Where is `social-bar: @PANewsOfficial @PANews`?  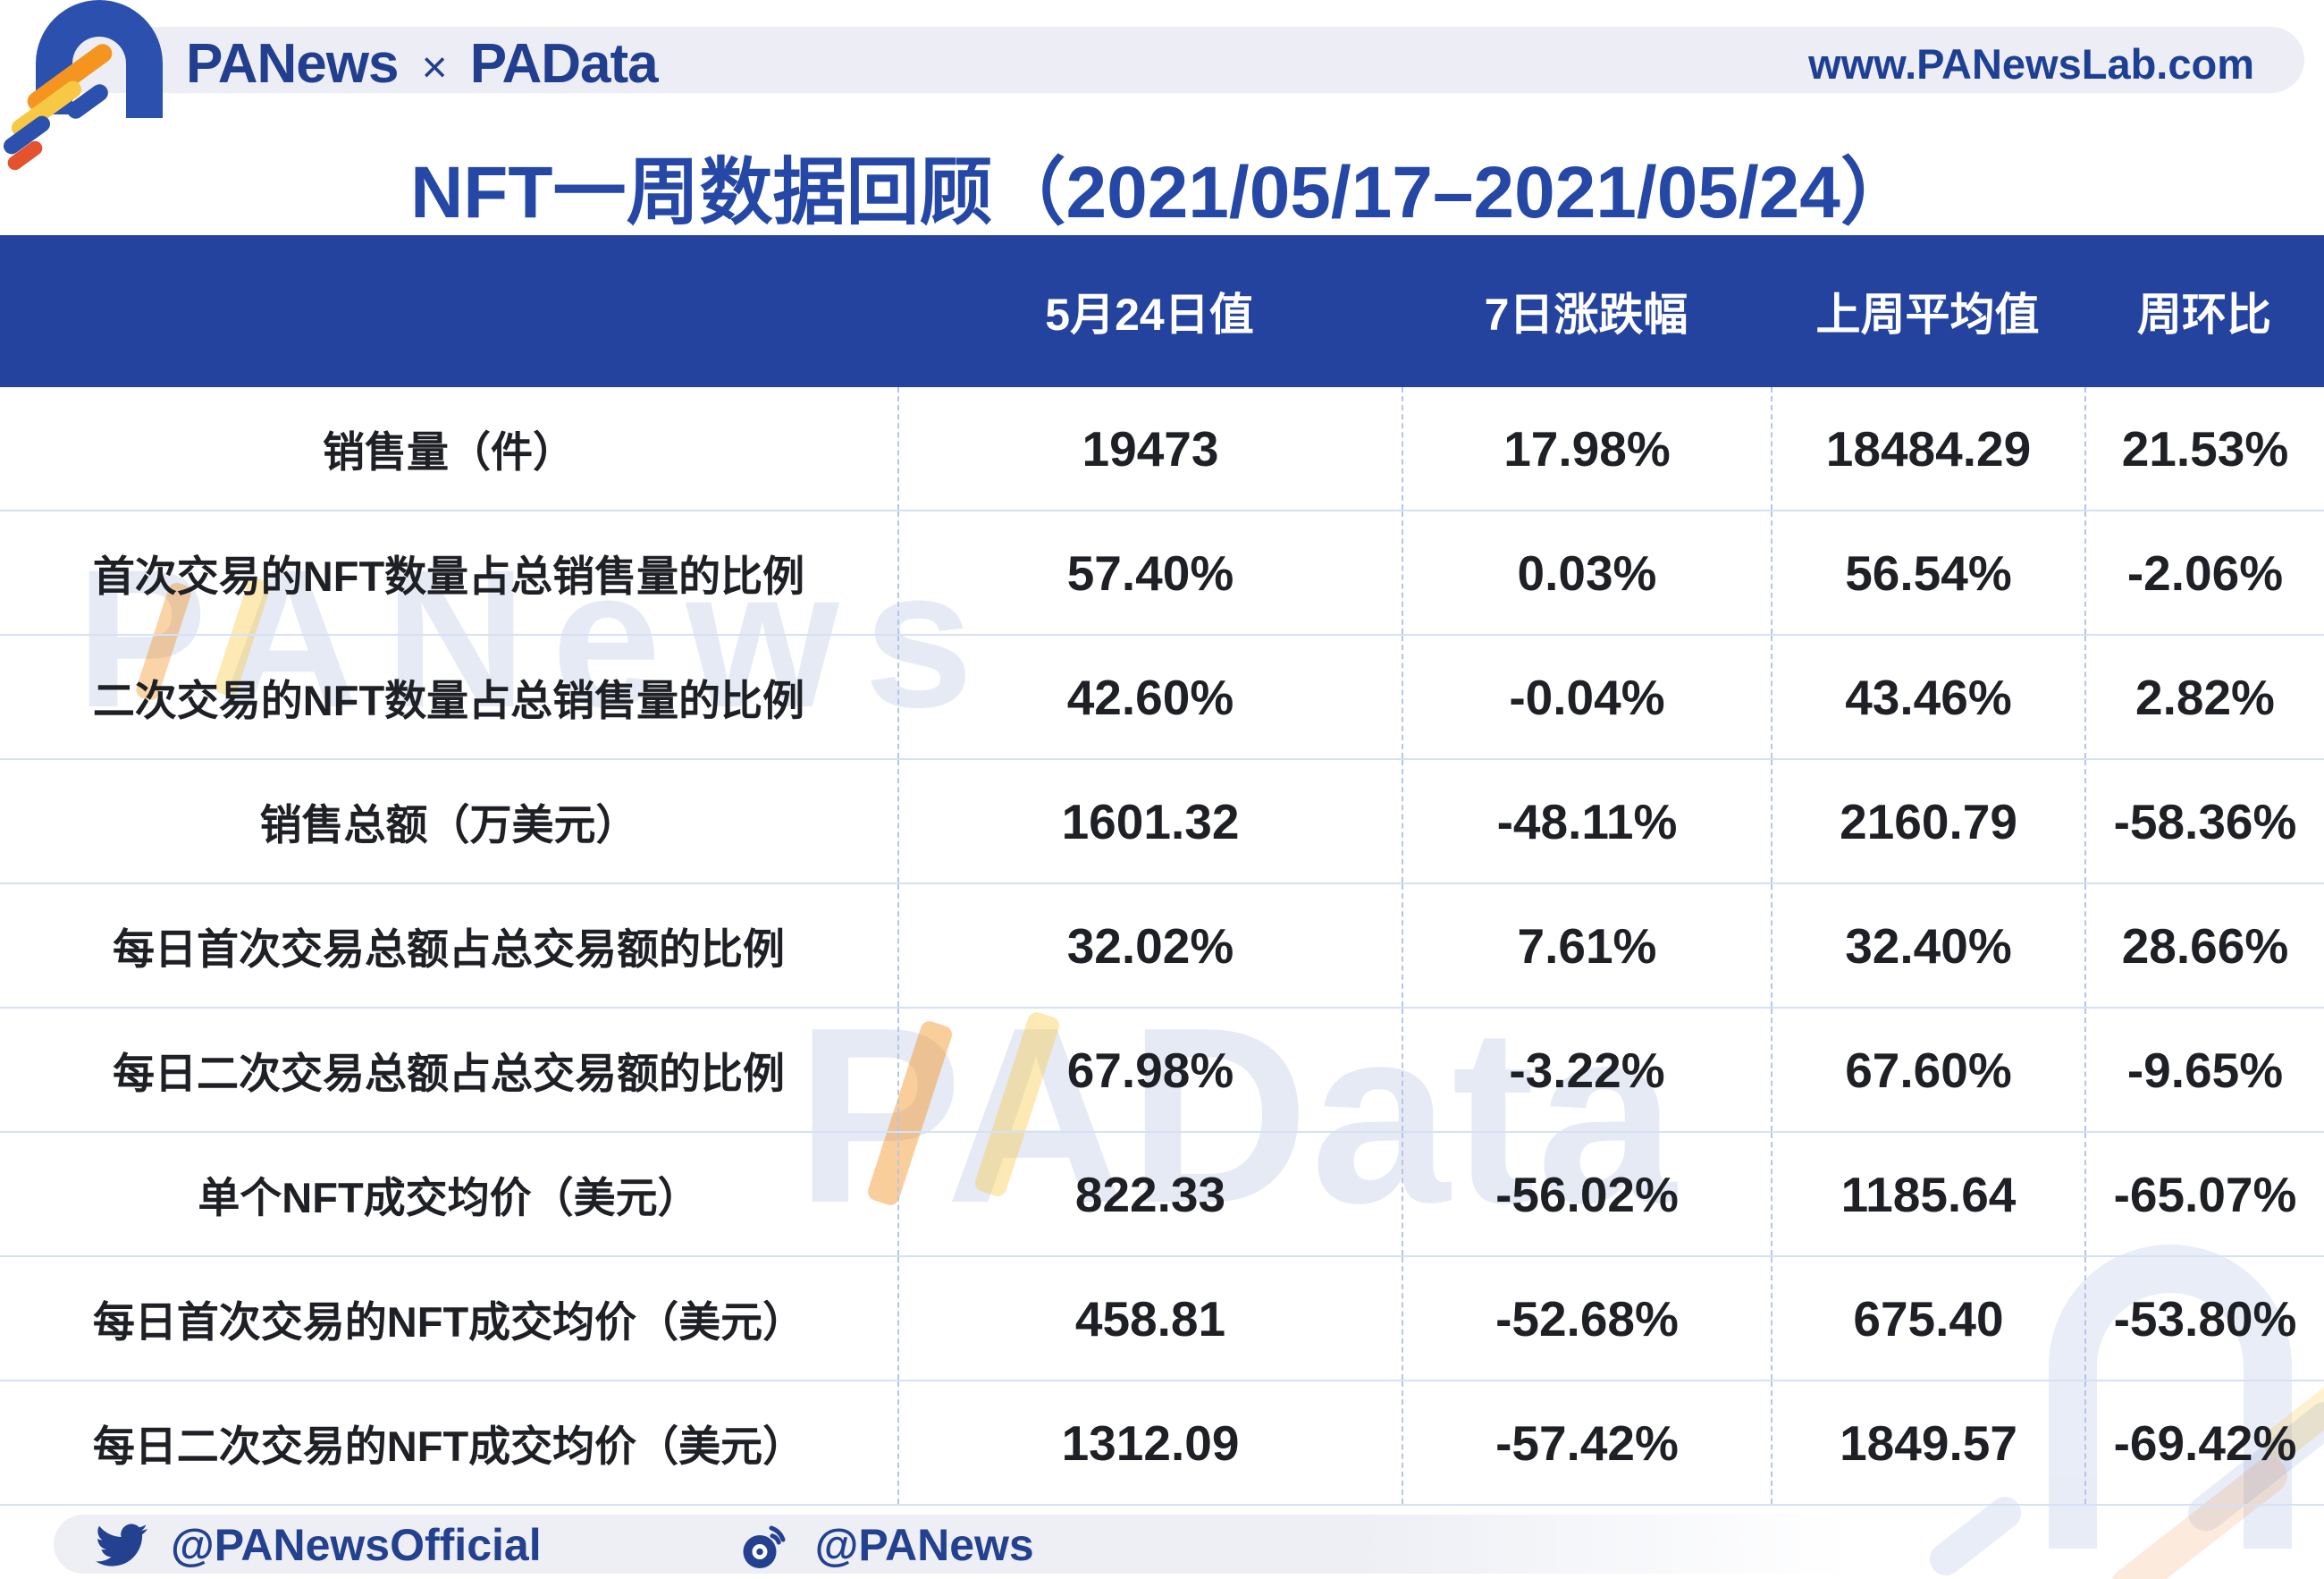 social-bar: @PANewsOfficial @PANews is located at coordinates (564, 1545).